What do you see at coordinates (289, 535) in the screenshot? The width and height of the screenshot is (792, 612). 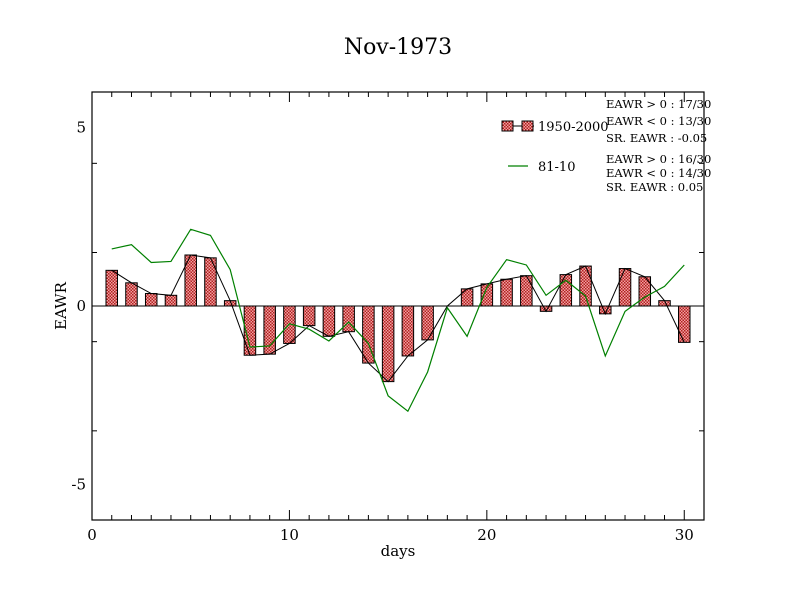 I see `x-tick-label-10: 10` at bounding box center [289, 535].